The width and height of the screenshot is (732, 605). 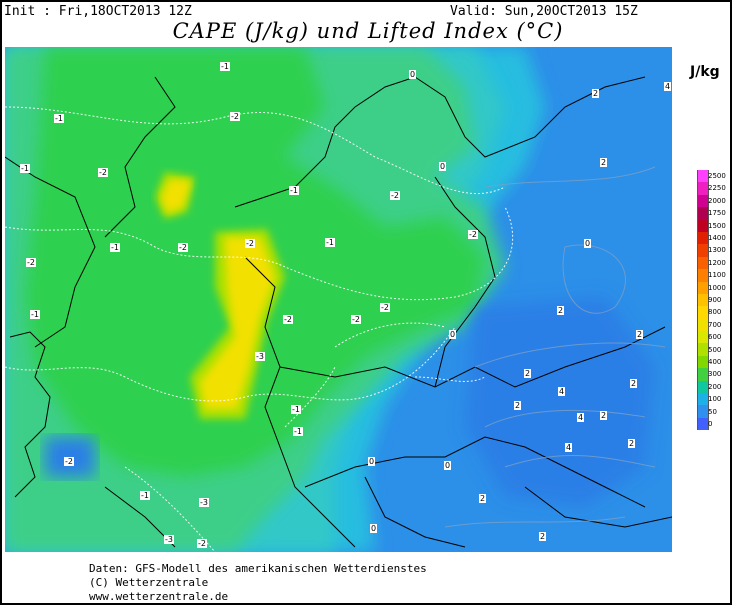 What do you see at coordinates (710, 424) in the screenshot?
I see `legend-level-label: 0` at bounding box center [710, 424].